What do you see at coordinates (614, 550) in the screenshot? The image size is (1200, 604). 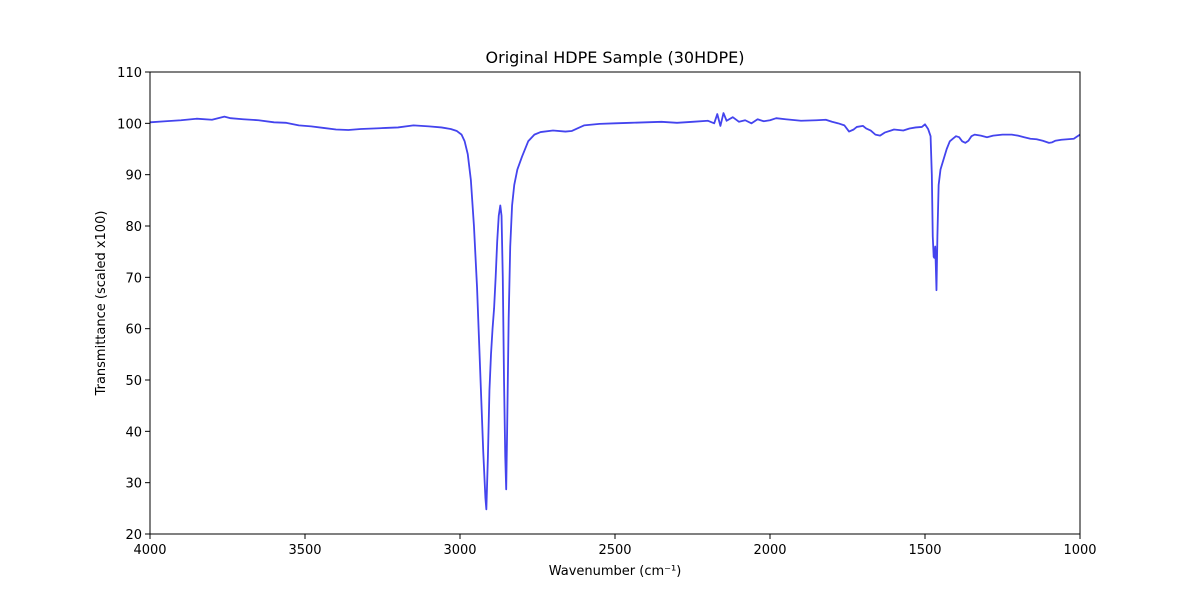 I see `x-tick-label: 2500` at bounding box center [614, 550].